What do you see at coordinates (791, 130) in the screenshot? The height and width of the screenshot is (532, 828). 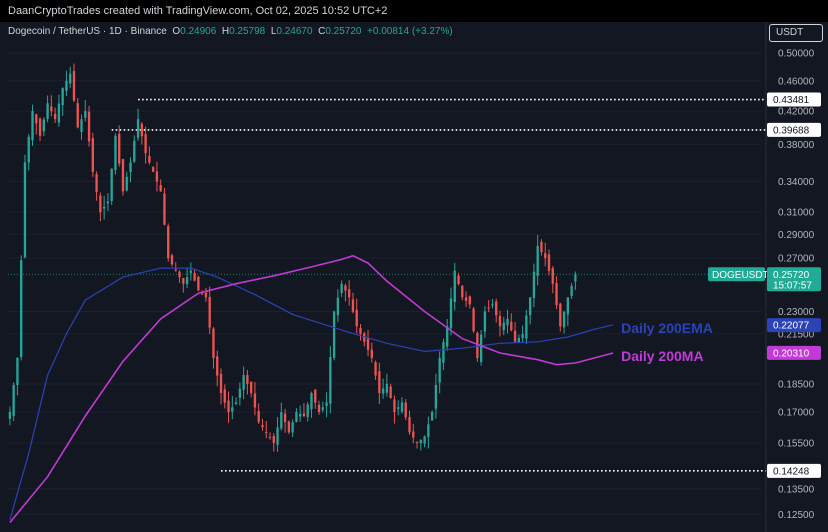 I see `level-tag-label: 0.39688` at bounding box center [791, 130].